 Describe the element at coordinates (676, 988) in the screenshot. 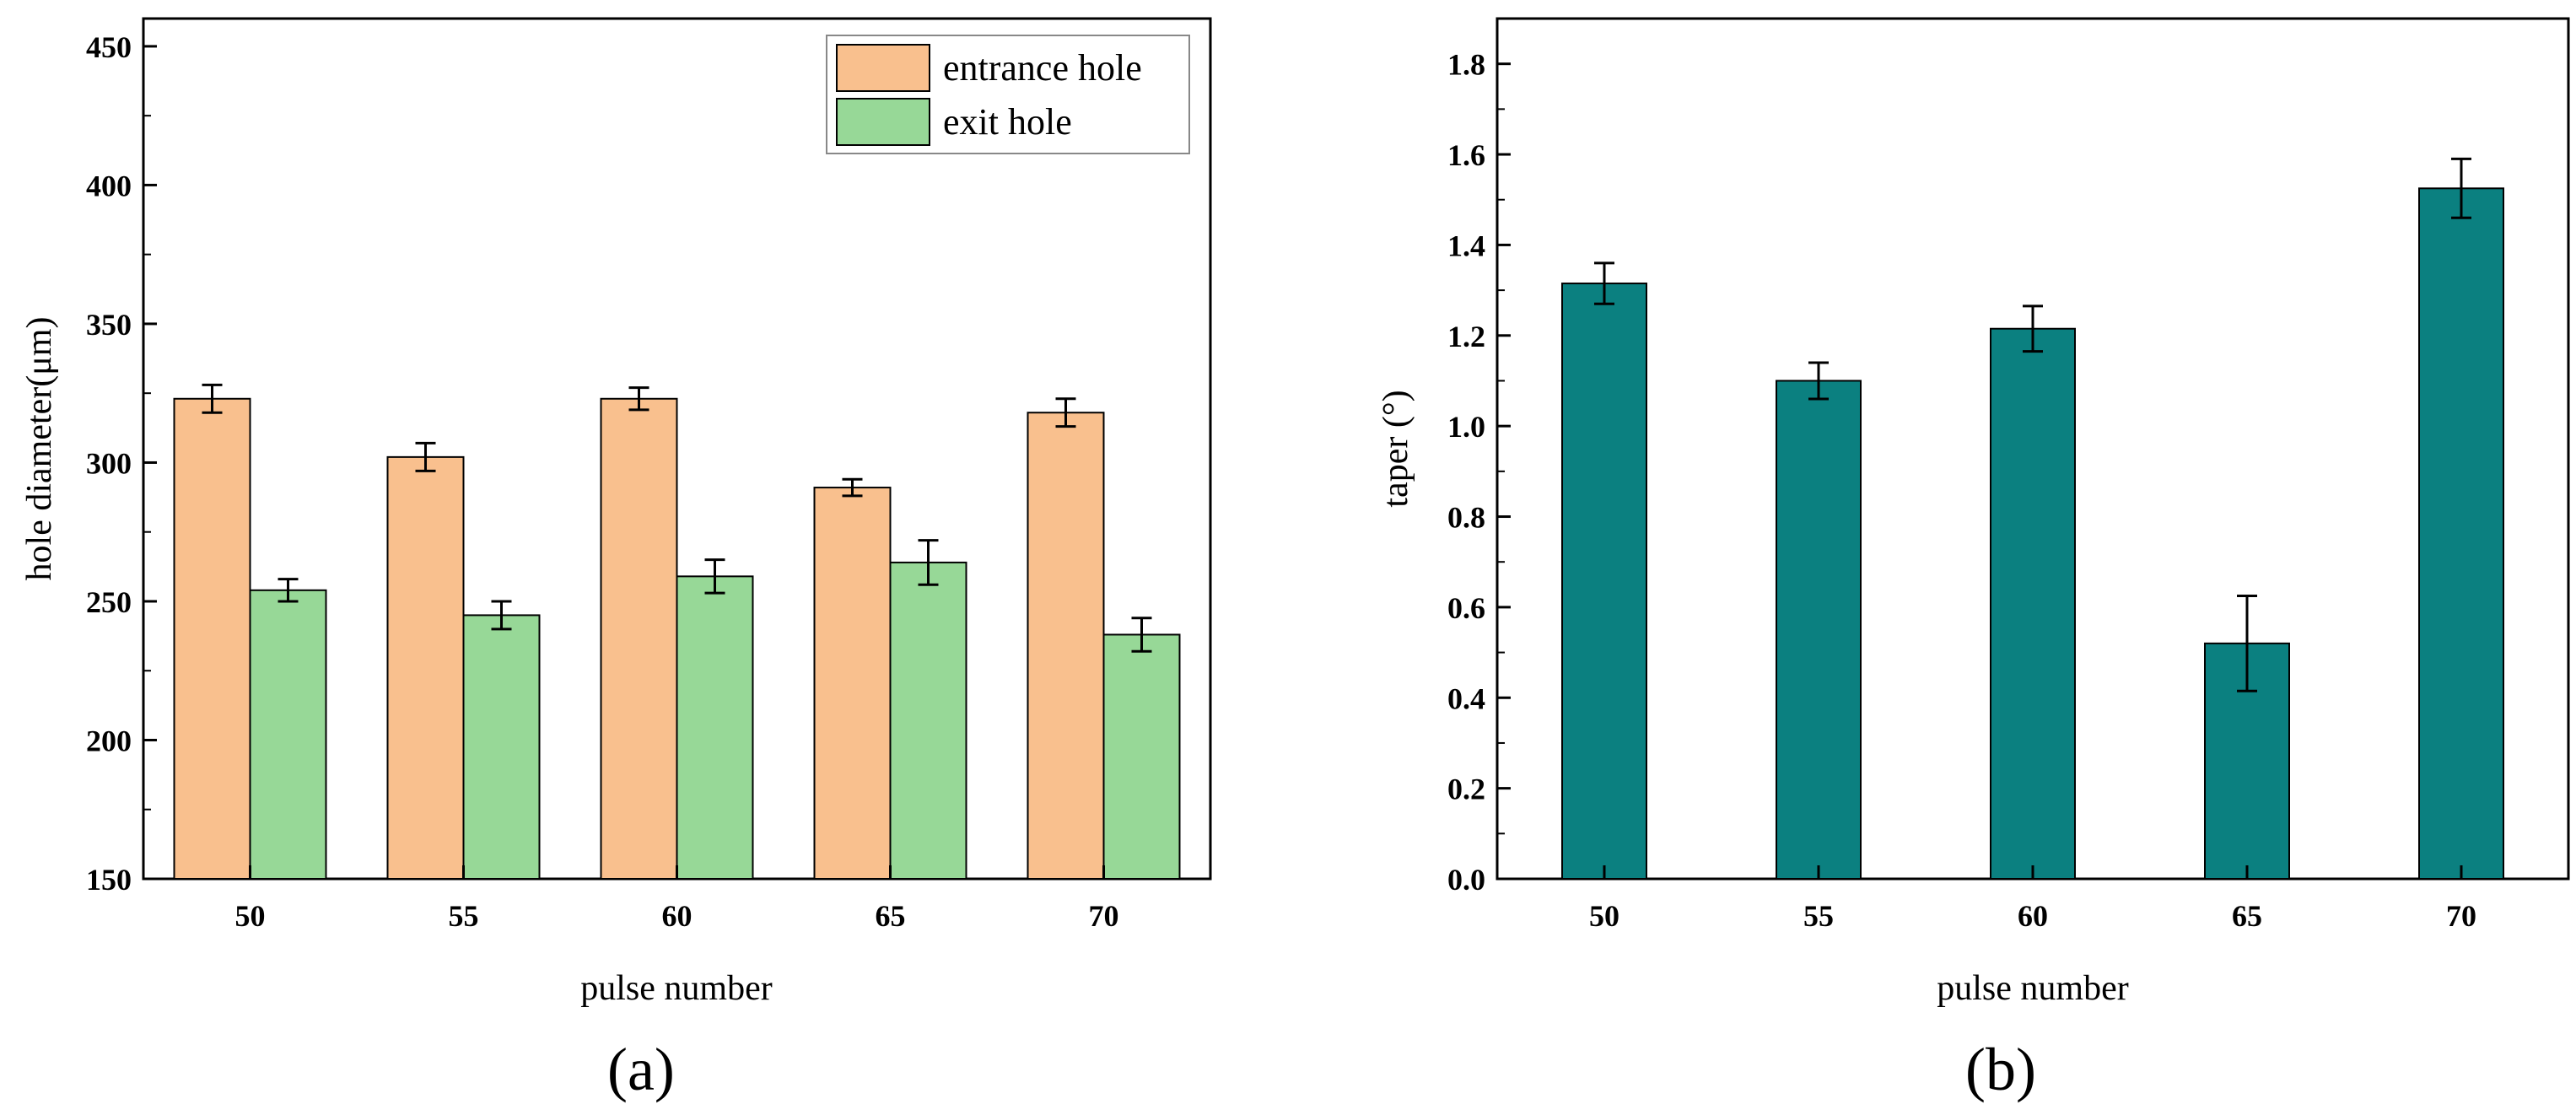

I see `panel-a-x-axis-title: pulse number` at that location.